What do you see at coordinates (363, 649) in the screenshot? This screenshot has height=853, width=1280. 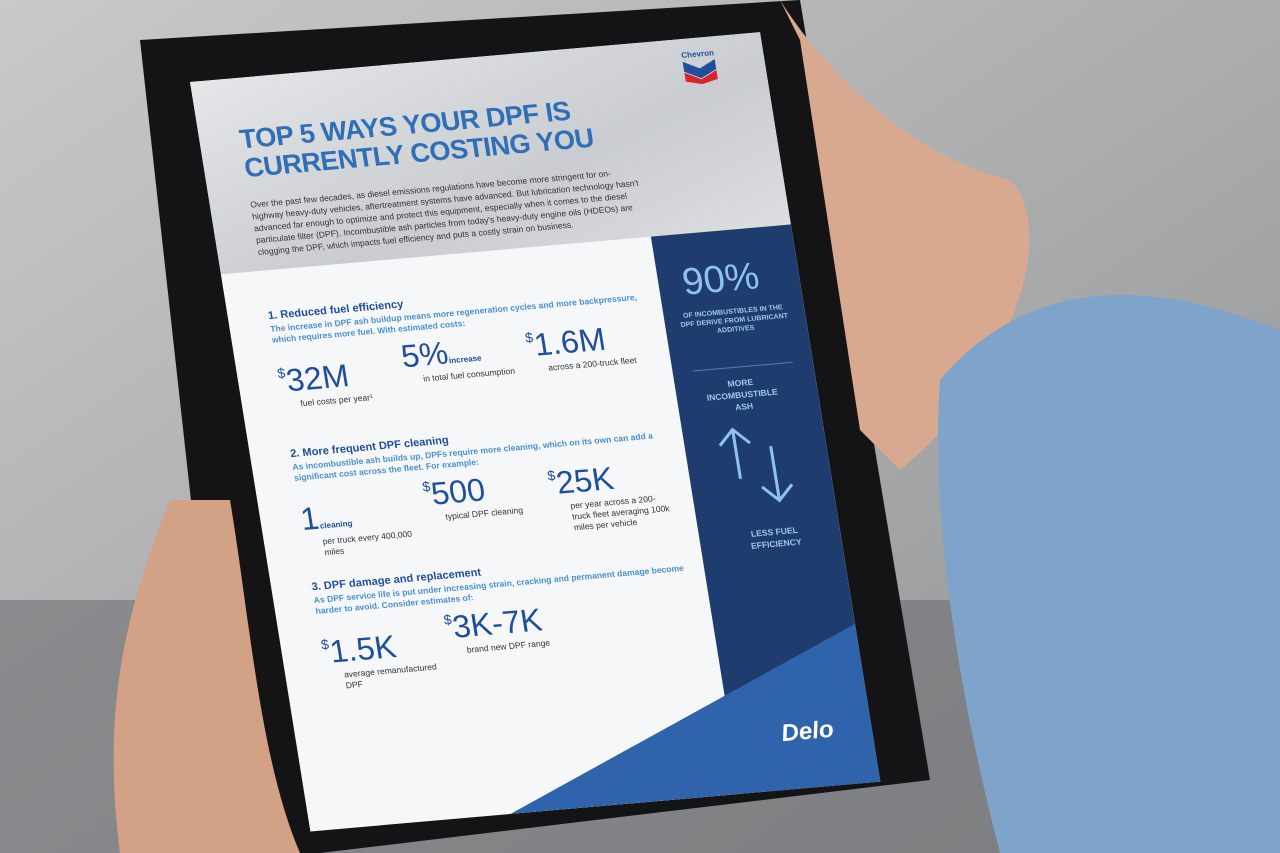 I see `stat-amount: 1.5K` at bounding box center [363, 649].